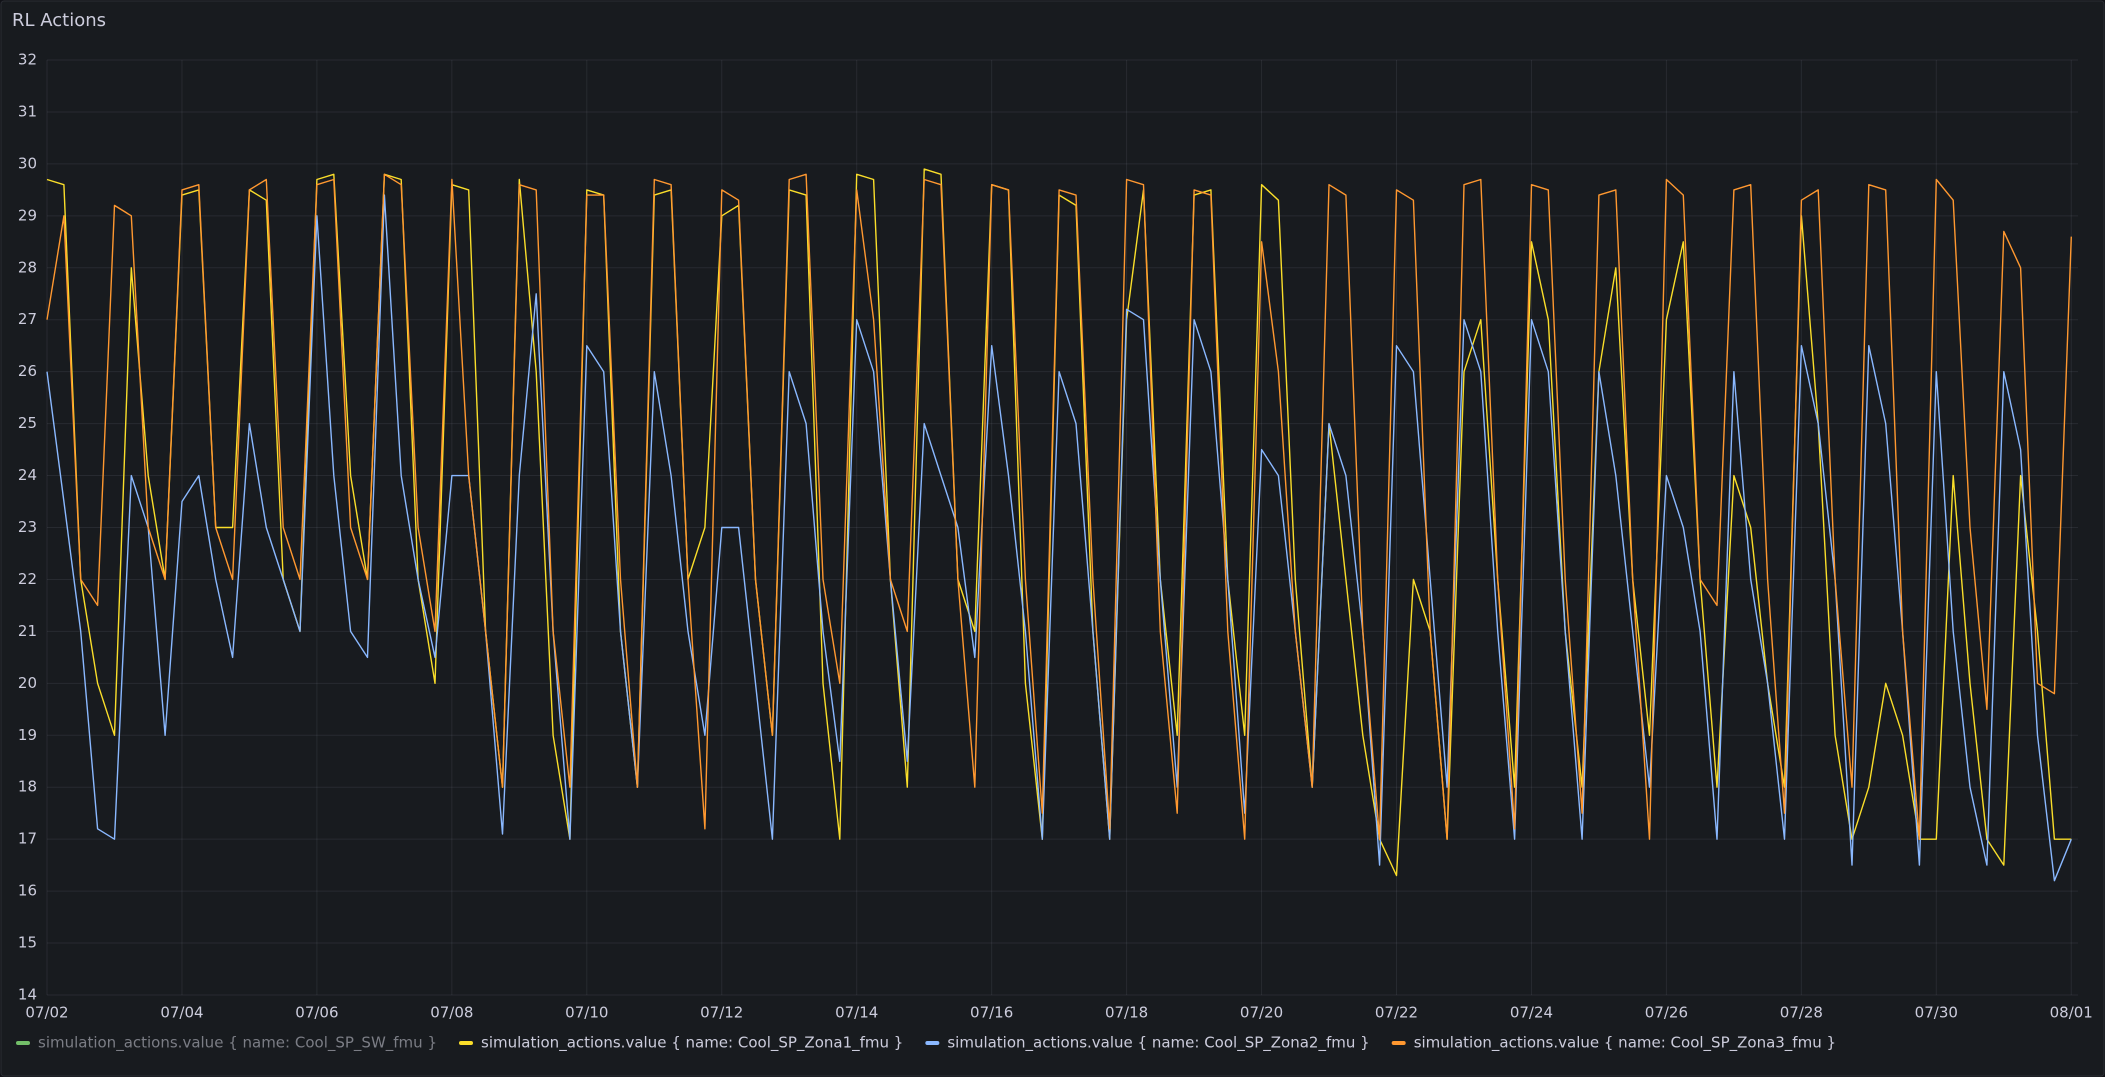 The image size is (2105, 1077). What do you see at coordinates (27, 631) in the screenshot?
I see `y-tick-label: 21` at bounding box center [27, 631].